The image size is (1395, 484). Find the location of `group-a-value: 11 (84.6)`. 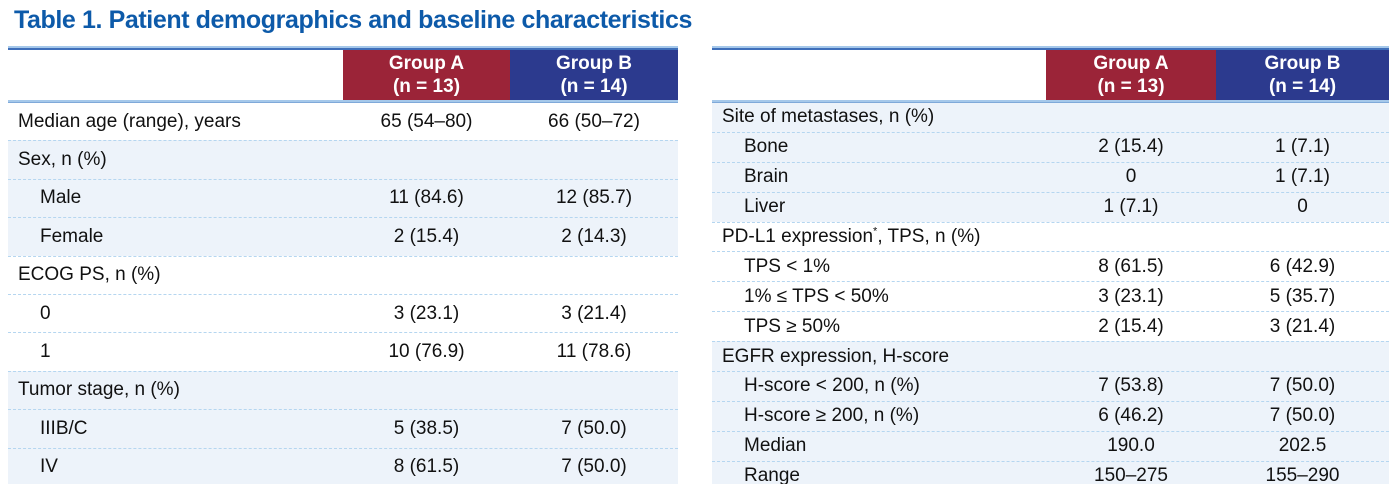

group-a-value: 11 (84.6) is located at coordinates (426, 198).